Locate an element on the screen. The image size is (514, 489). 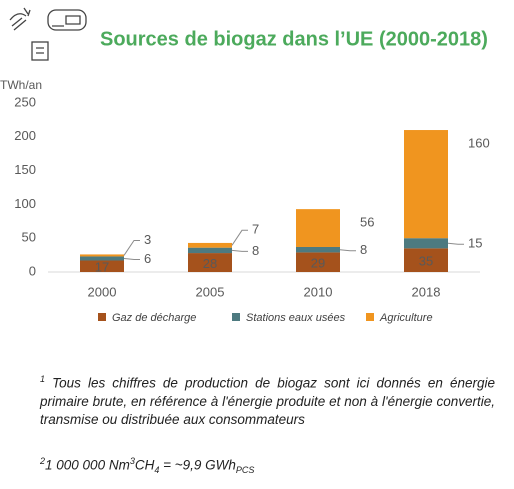
footnote-sub: 4 is located at coordinates (157, 470).